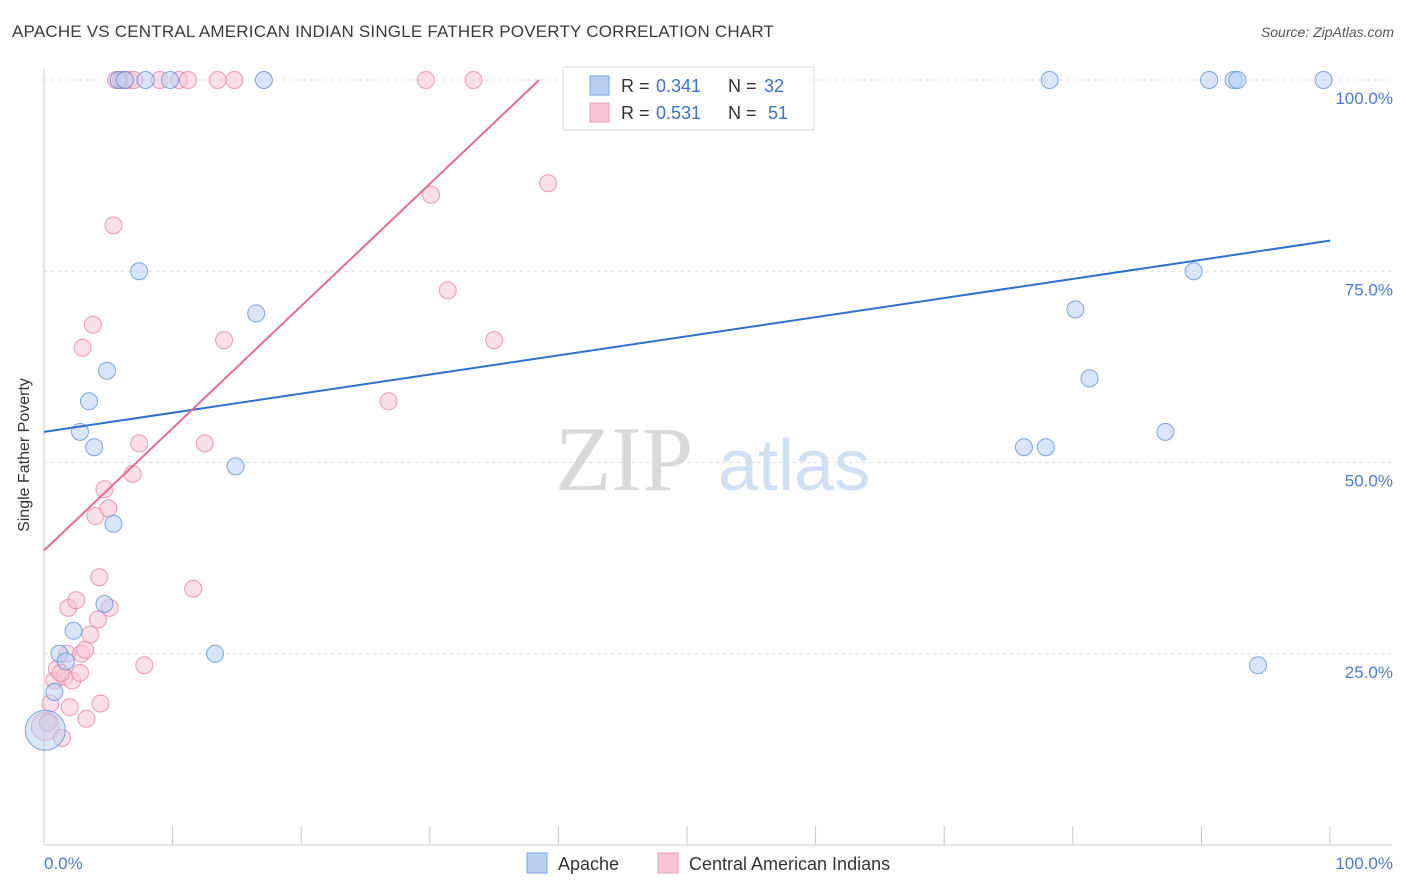  What do you see at coordinates (712, 459) in the screenshot?
I see `watermark: ZIP atlas` at bounding box center [712, 459].